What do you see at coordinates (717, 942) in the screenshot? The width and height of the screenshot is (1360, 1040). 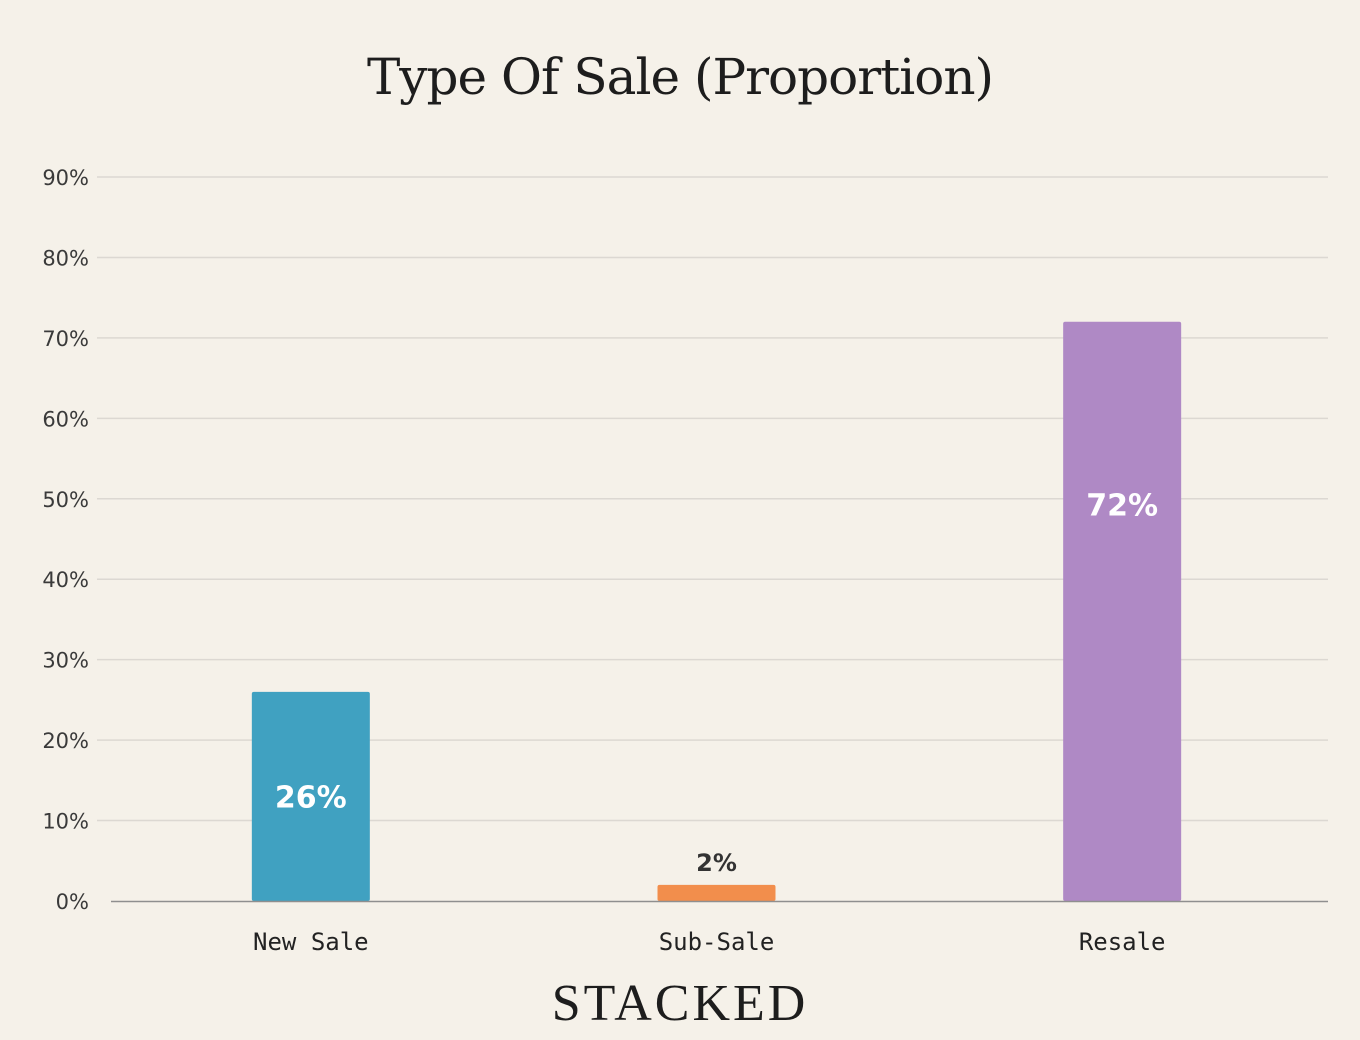 I see `x-tick-label: Sub-Sale` at bounding box center [717, 942].